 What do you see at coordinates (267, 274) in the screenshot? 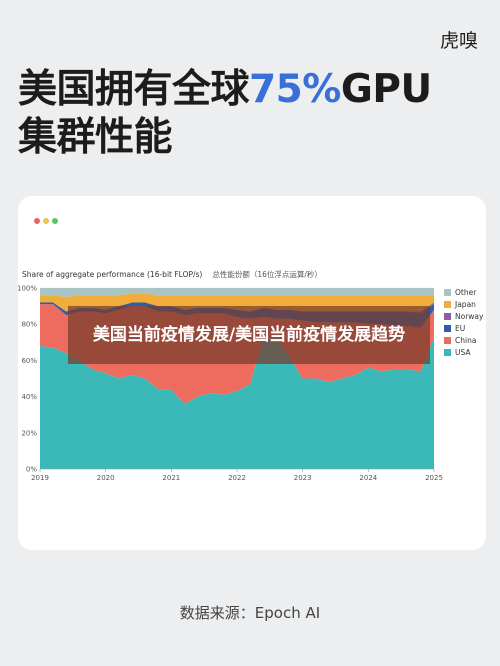
I see `chart-title-cn: 总性能份额（16位浮点运算/秒）` at bounding box center [267, 274].